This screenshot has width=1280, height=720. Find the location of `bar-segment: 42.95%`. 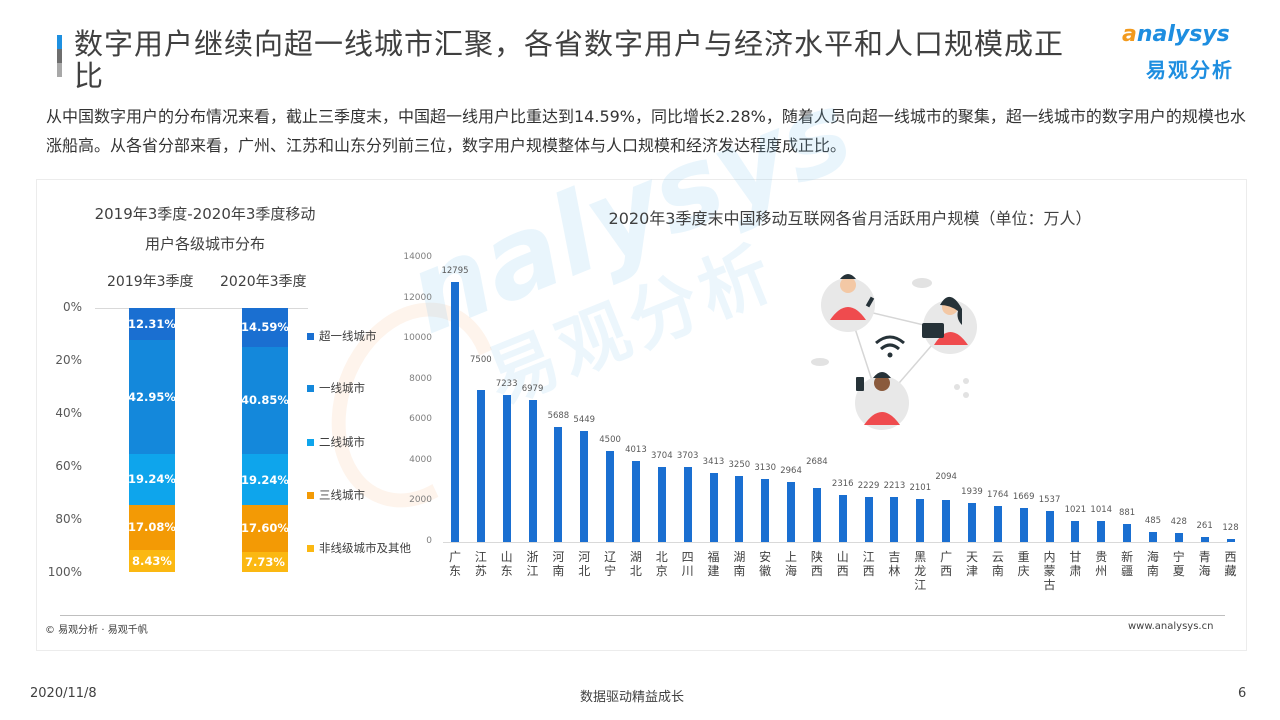

bar-segment: 42.95% is located at coordinates (152, 397).